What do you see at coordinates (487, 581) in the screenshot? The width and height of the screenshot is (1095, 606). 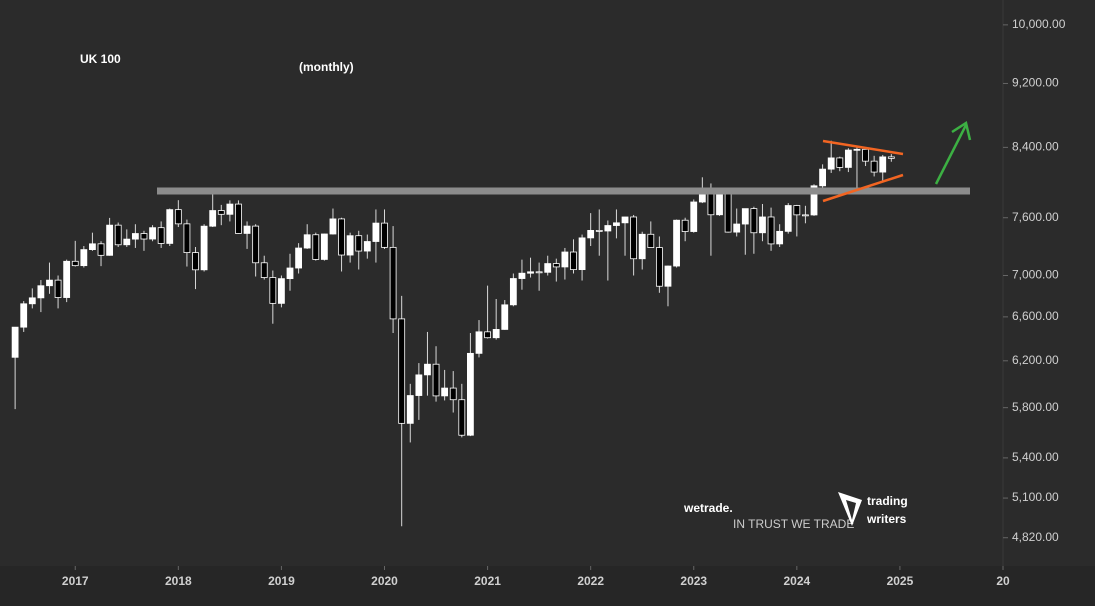 I see `x-tick-label: 2021` at bounding box center [487, 581].